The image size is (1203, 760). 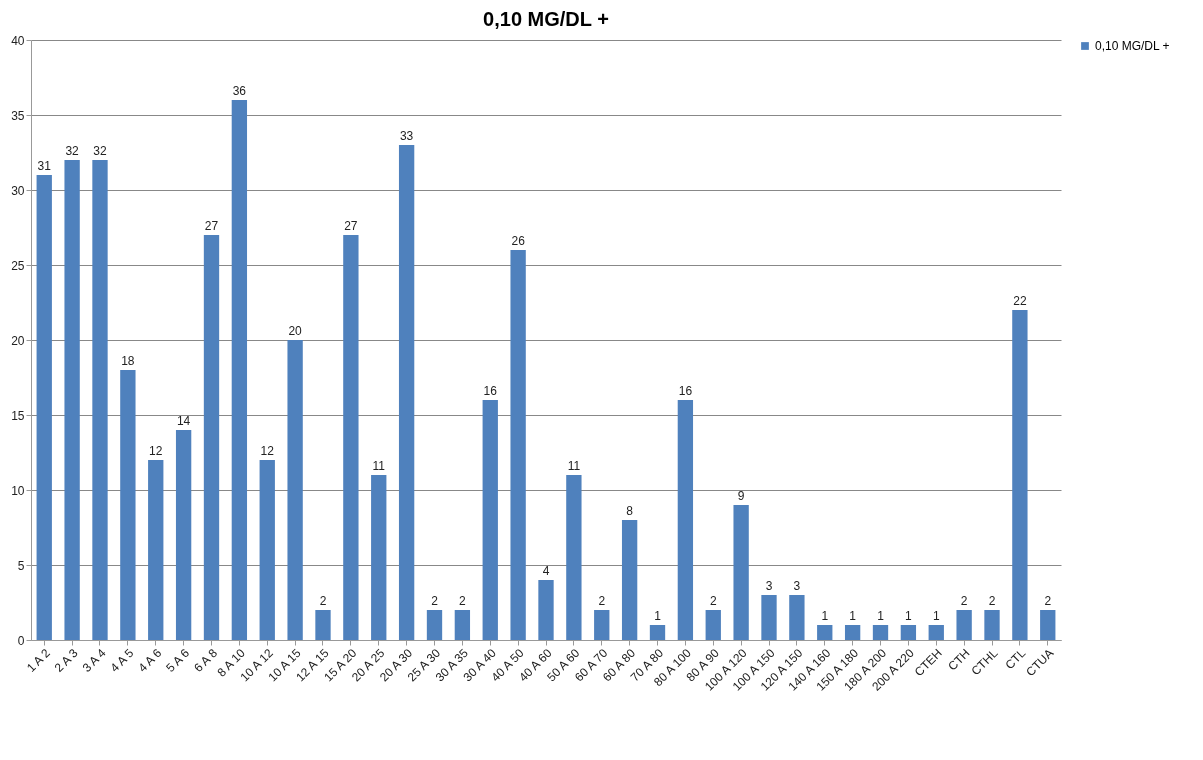 What do you see at coordinates (18, 115) in the screenshot?
I see `y-tick-label: 35` at bounding box center [18, 115].